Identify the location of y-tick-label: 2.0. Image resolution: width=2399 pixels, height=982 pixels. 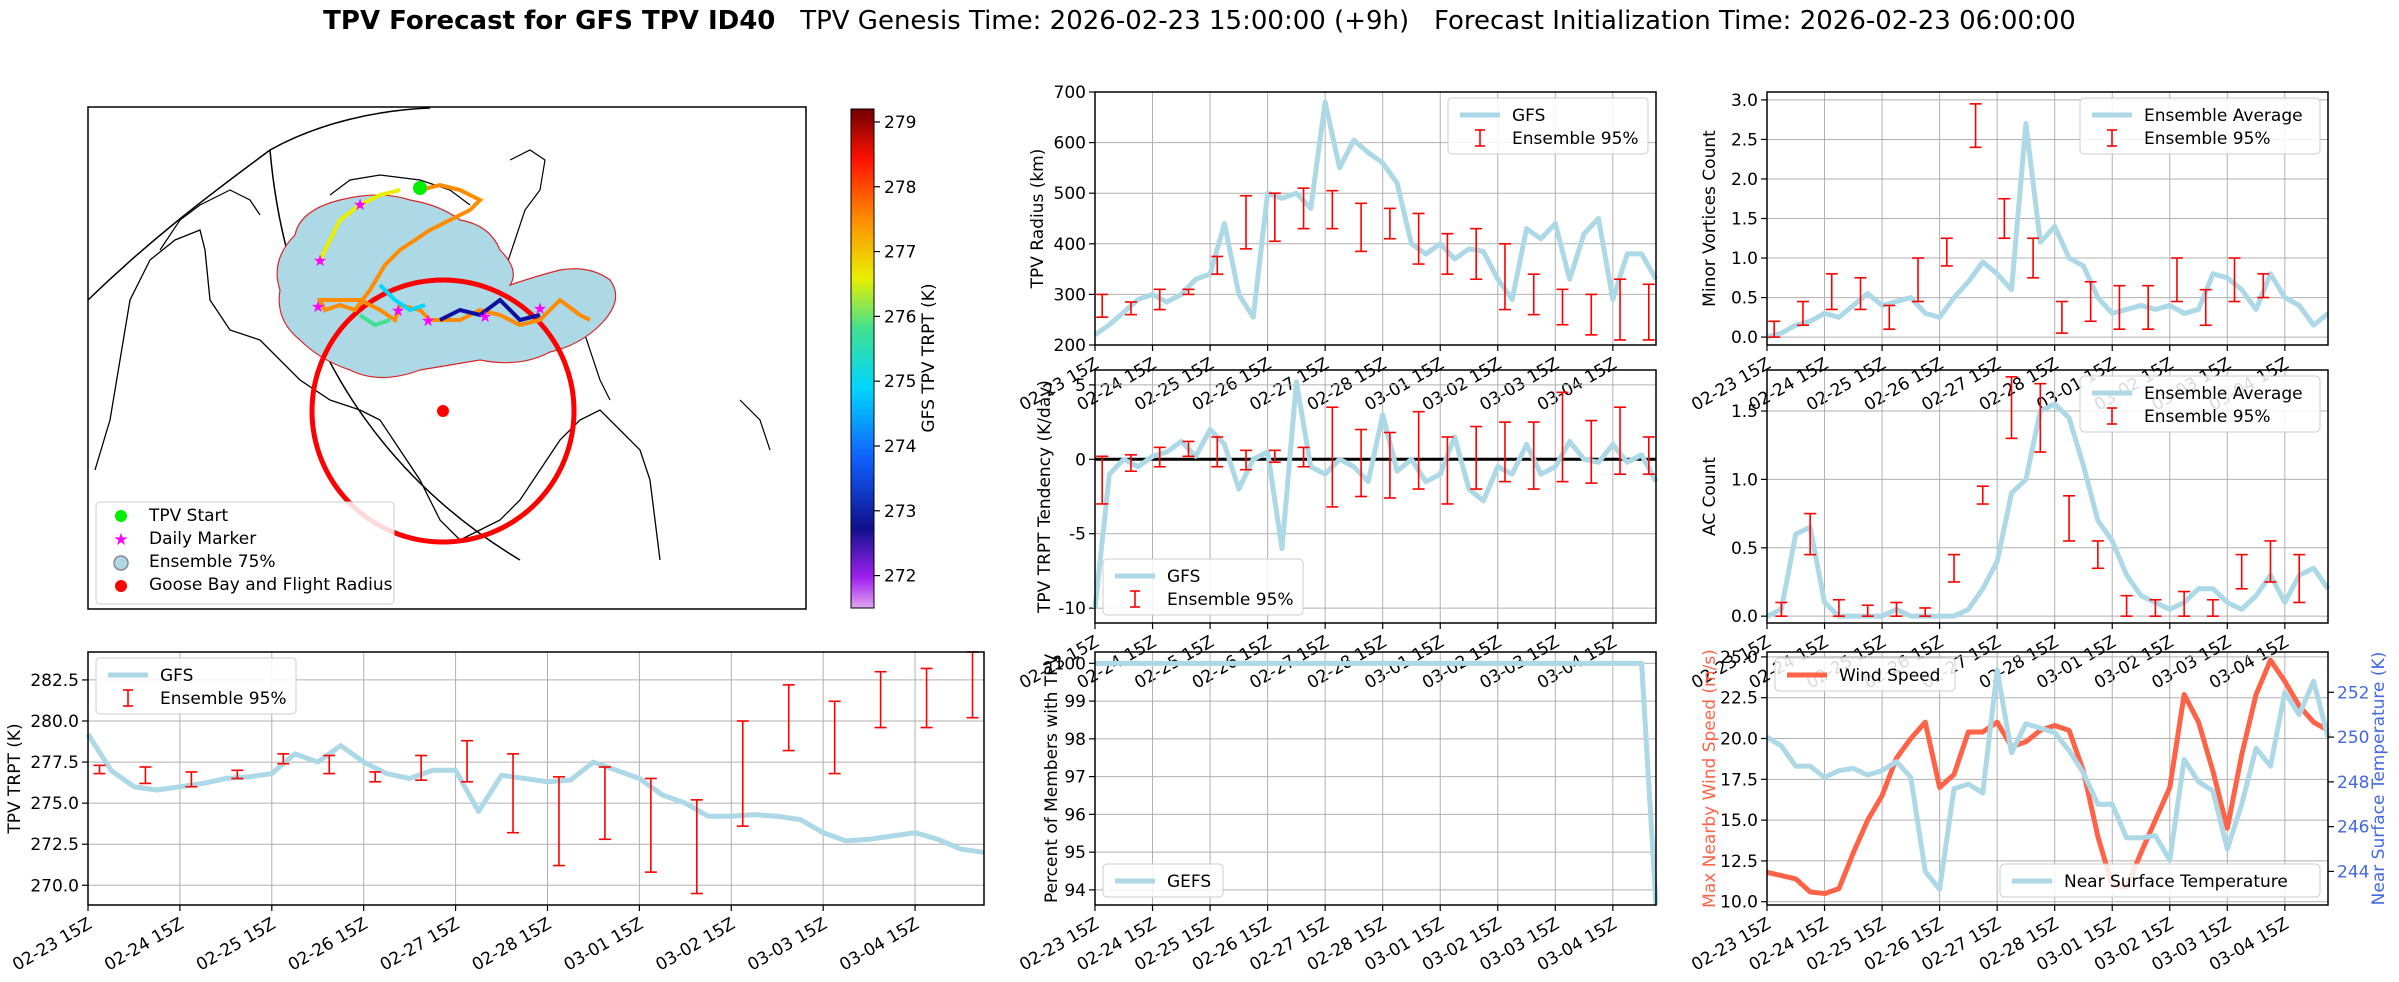
(1744, 180).